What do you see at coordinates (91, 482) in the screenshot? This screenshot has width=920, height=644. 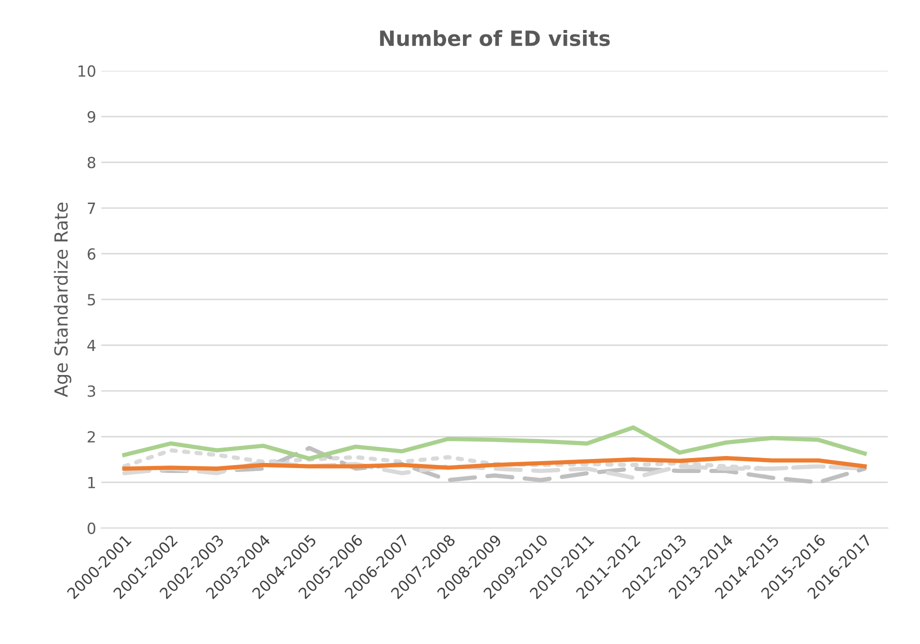 I see `y-tick-label: 1` at bounding box center [91, 482].